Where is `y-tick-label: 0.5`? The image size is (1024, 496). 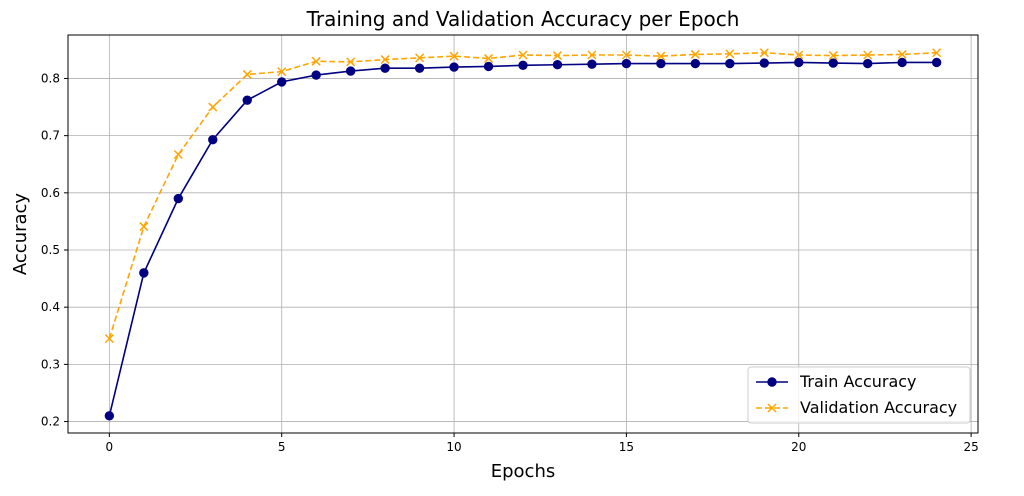 y-tick-label: 0.5 is located at coordinates (50, 250).